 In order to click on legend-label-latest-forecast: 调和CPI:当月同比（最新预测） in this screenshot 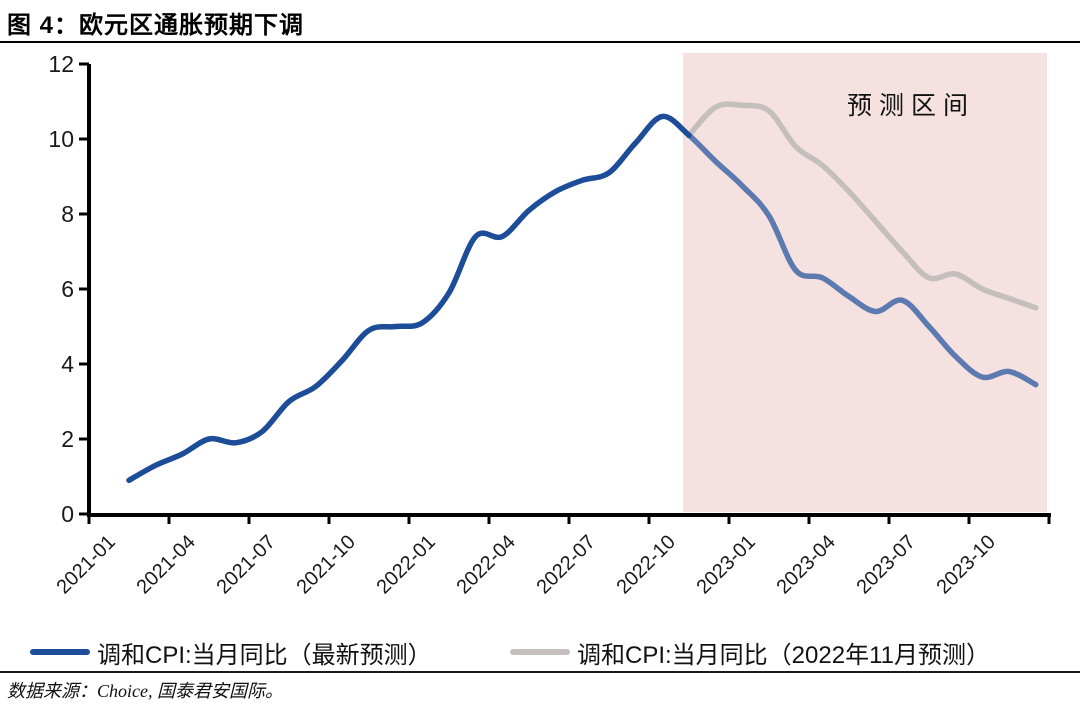, I will do `click(264, 655)`.